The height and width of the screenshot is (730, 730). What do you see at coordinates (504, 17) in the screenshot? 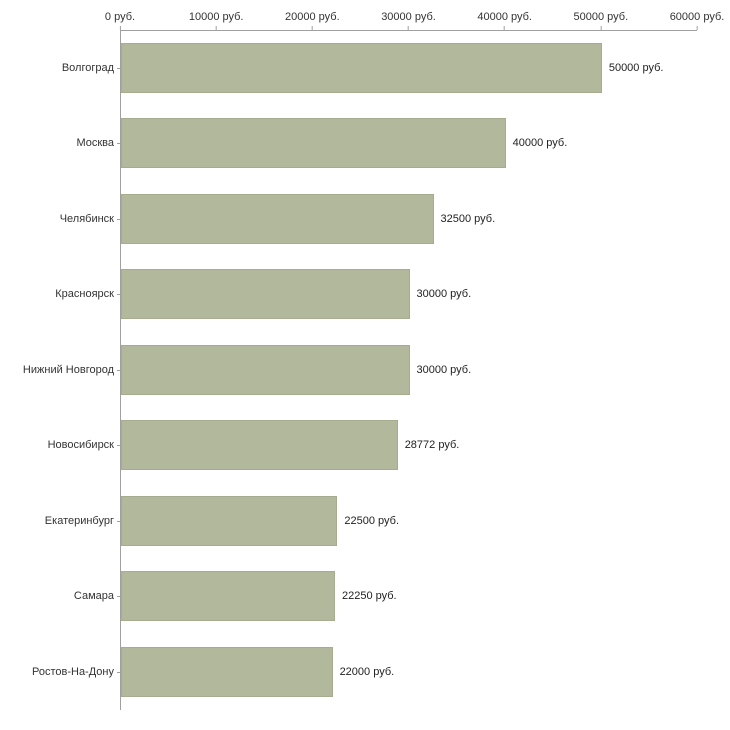
I see `x-tick-label: 40000 руб.` at bounding box center [504, 17].